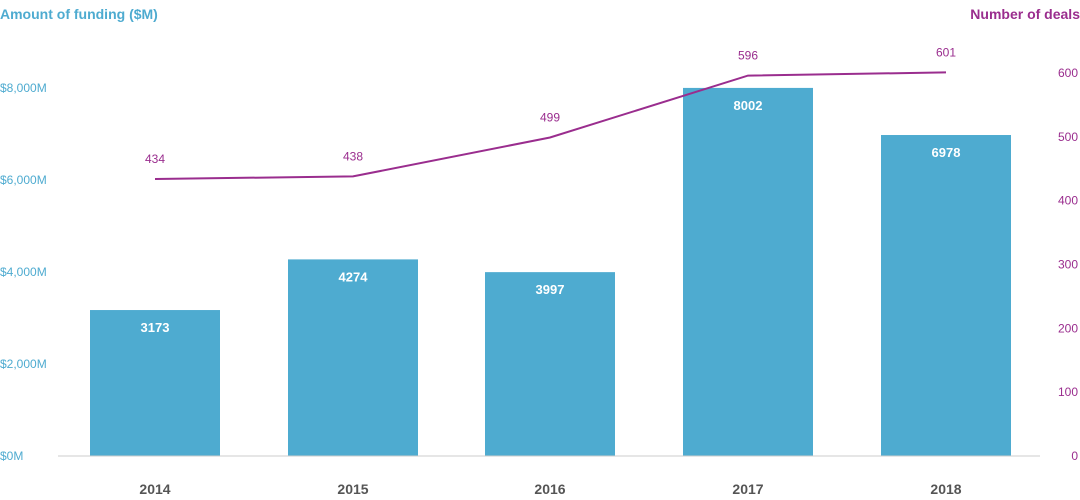 This screenshot has width=1080, height=500. What do you see at coordinates (353, 357) in the screenshot?
I see `bar-2015` at bounding box center [353, 357].